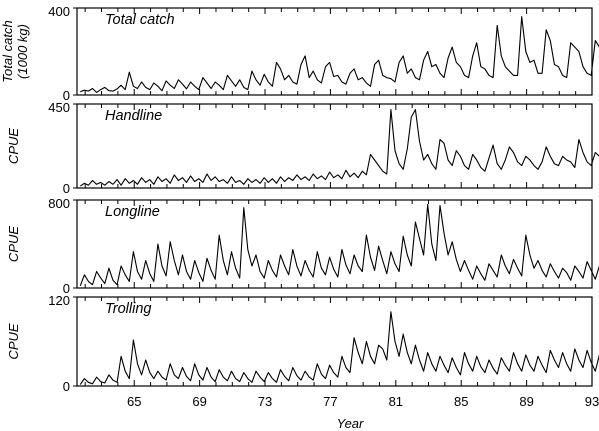  I want to click on panel-title: Trolling, so click(128, 309).